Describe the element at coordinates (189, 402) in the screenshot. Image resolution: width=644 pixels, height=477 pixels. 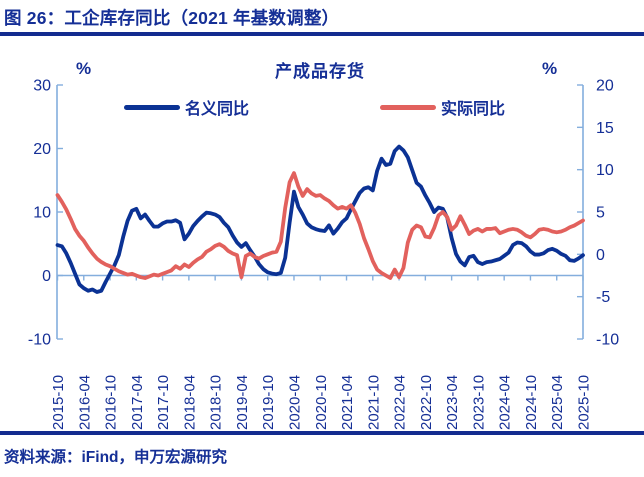
I see `x-axis-tick-label: 2018-04` at that location.